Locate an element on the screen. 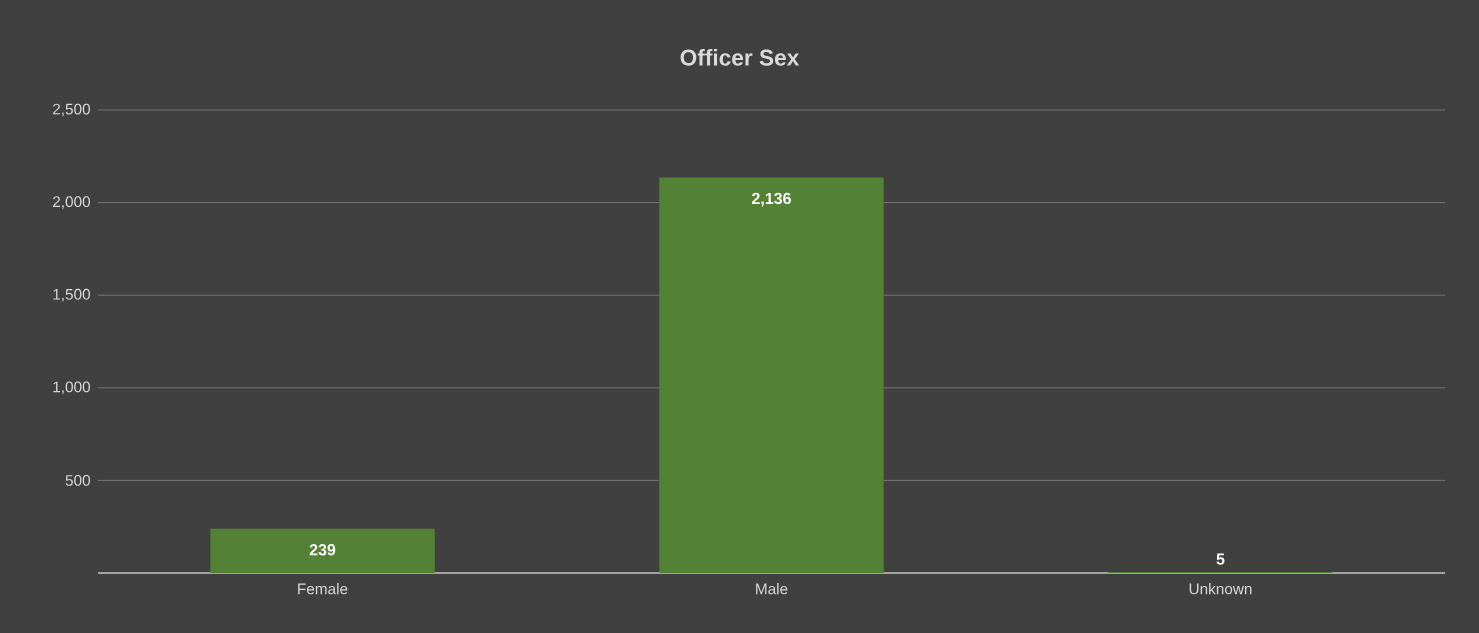 This screenshot has width=1479, height=633. y-tick-label: 1,500 is located at coordinates (72, 295).